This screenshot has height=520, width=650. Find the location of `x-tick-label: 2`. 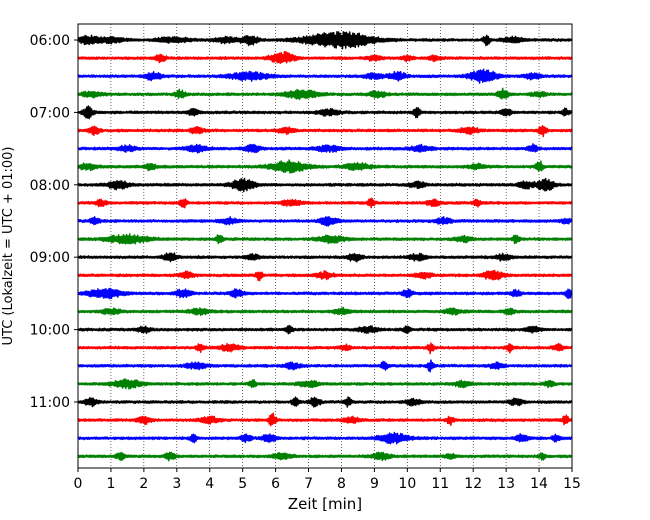

x-tick-label: 2 is located at coordinates (143, 484).